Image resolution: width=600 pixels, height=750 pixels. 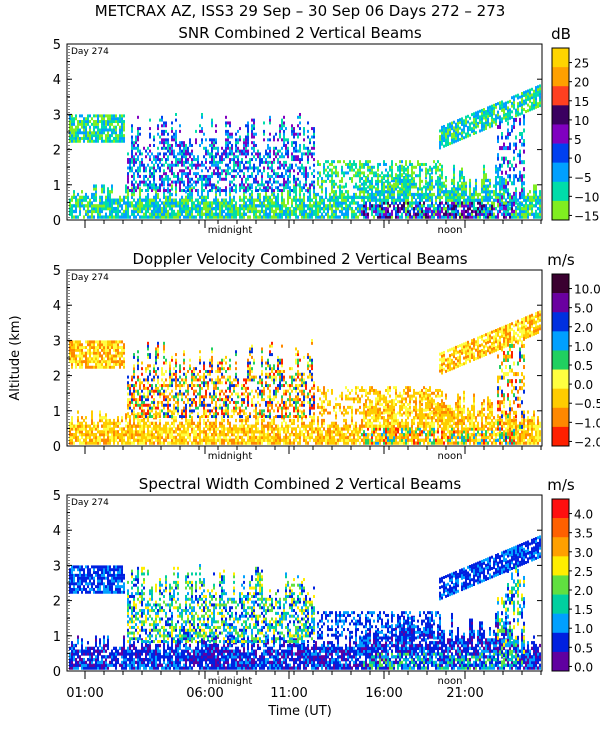 I want to click on colorbar-label: 5.0, so click(x=583, y=309).